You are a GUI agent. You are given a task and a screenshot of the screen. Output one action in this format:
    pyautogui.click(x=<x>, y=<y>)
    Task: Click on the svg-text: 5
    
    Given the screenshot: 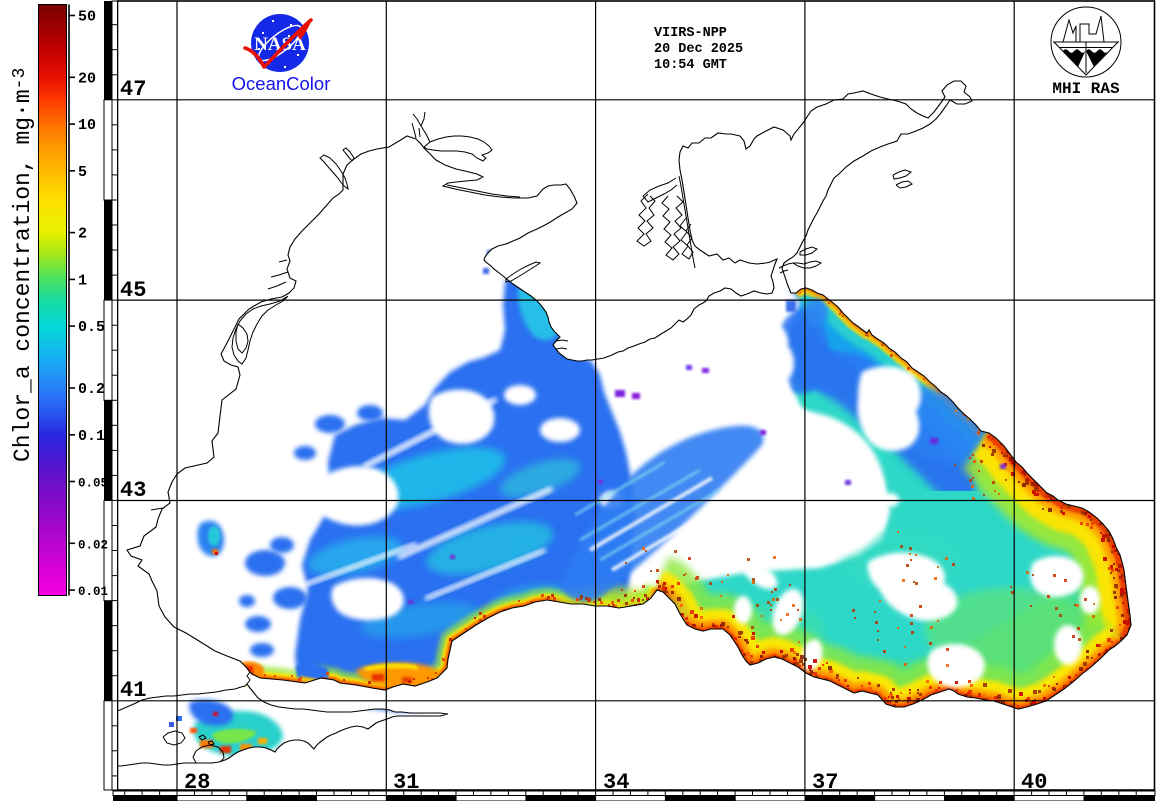 What is the action you would take?
    pyautogui.click(x=82, y=172)
    